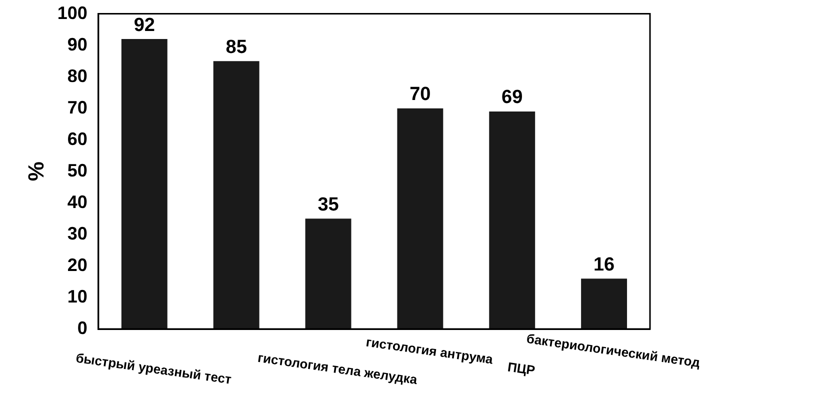 Image resolution: width=815 pixels, height=417 pixels. Describe the element at coordinates (329, 205) in the screenshot. I see `data-label: 35` at that location.